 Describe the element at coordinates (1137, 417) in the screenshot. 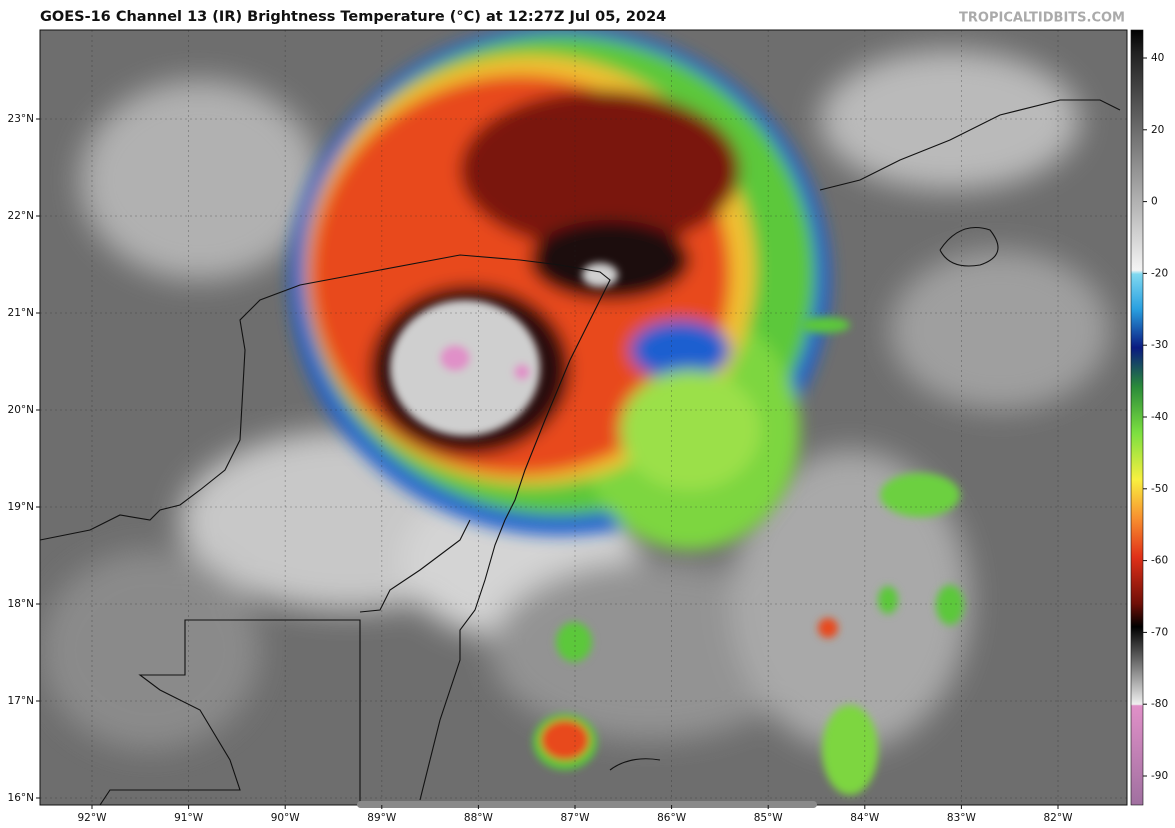

I see `colorbar` at that location.